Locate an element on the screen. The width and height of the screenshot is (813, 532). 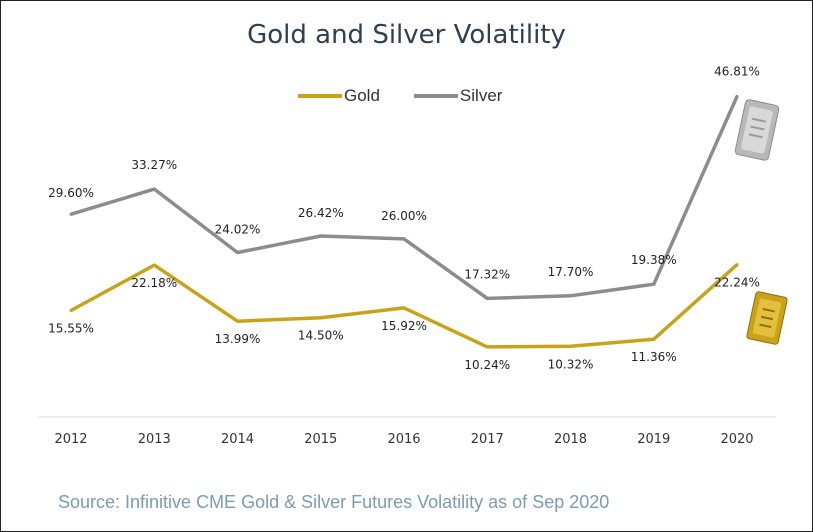
x-tick-label: 2017 is located at coordinates (487, 439).